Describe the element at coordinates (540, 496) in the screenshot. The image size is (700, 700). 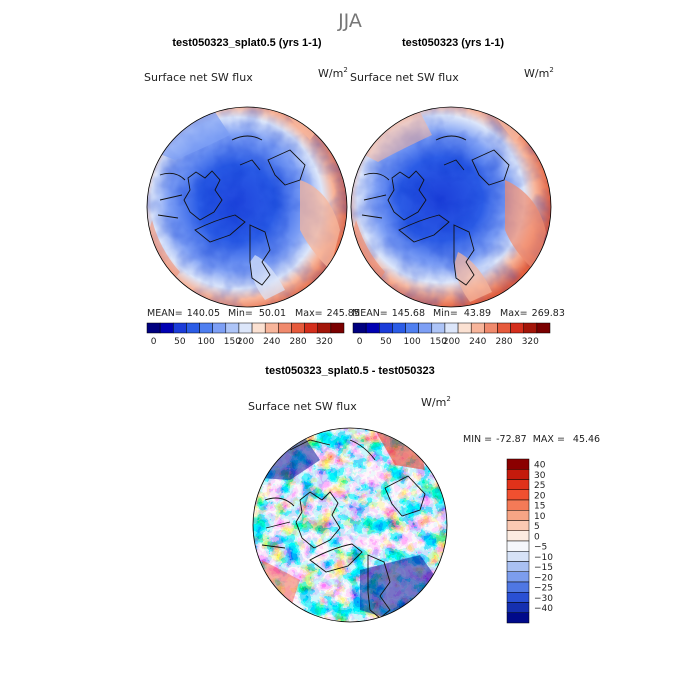
I see `colorbar-label: 20` at that location.